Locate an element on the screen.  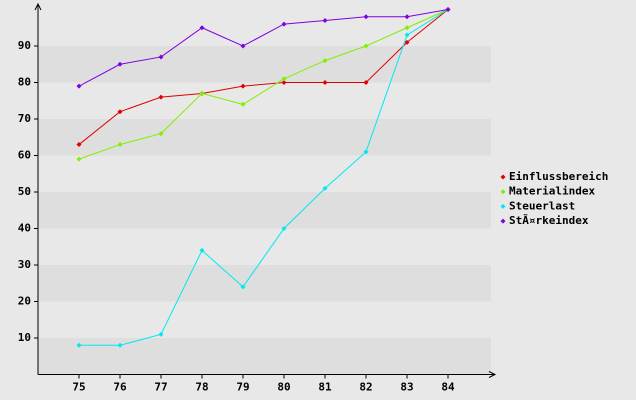
x-tick-label: 84 is located at coordinates (448, 387).